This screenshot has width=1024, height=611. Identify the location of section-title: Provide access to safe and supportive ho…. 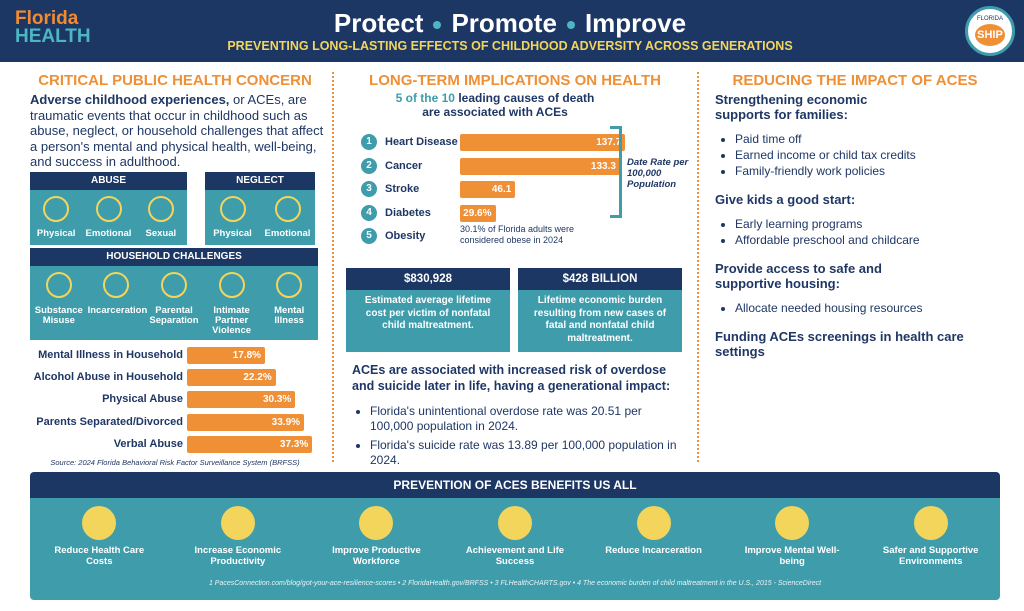
(798, 276).